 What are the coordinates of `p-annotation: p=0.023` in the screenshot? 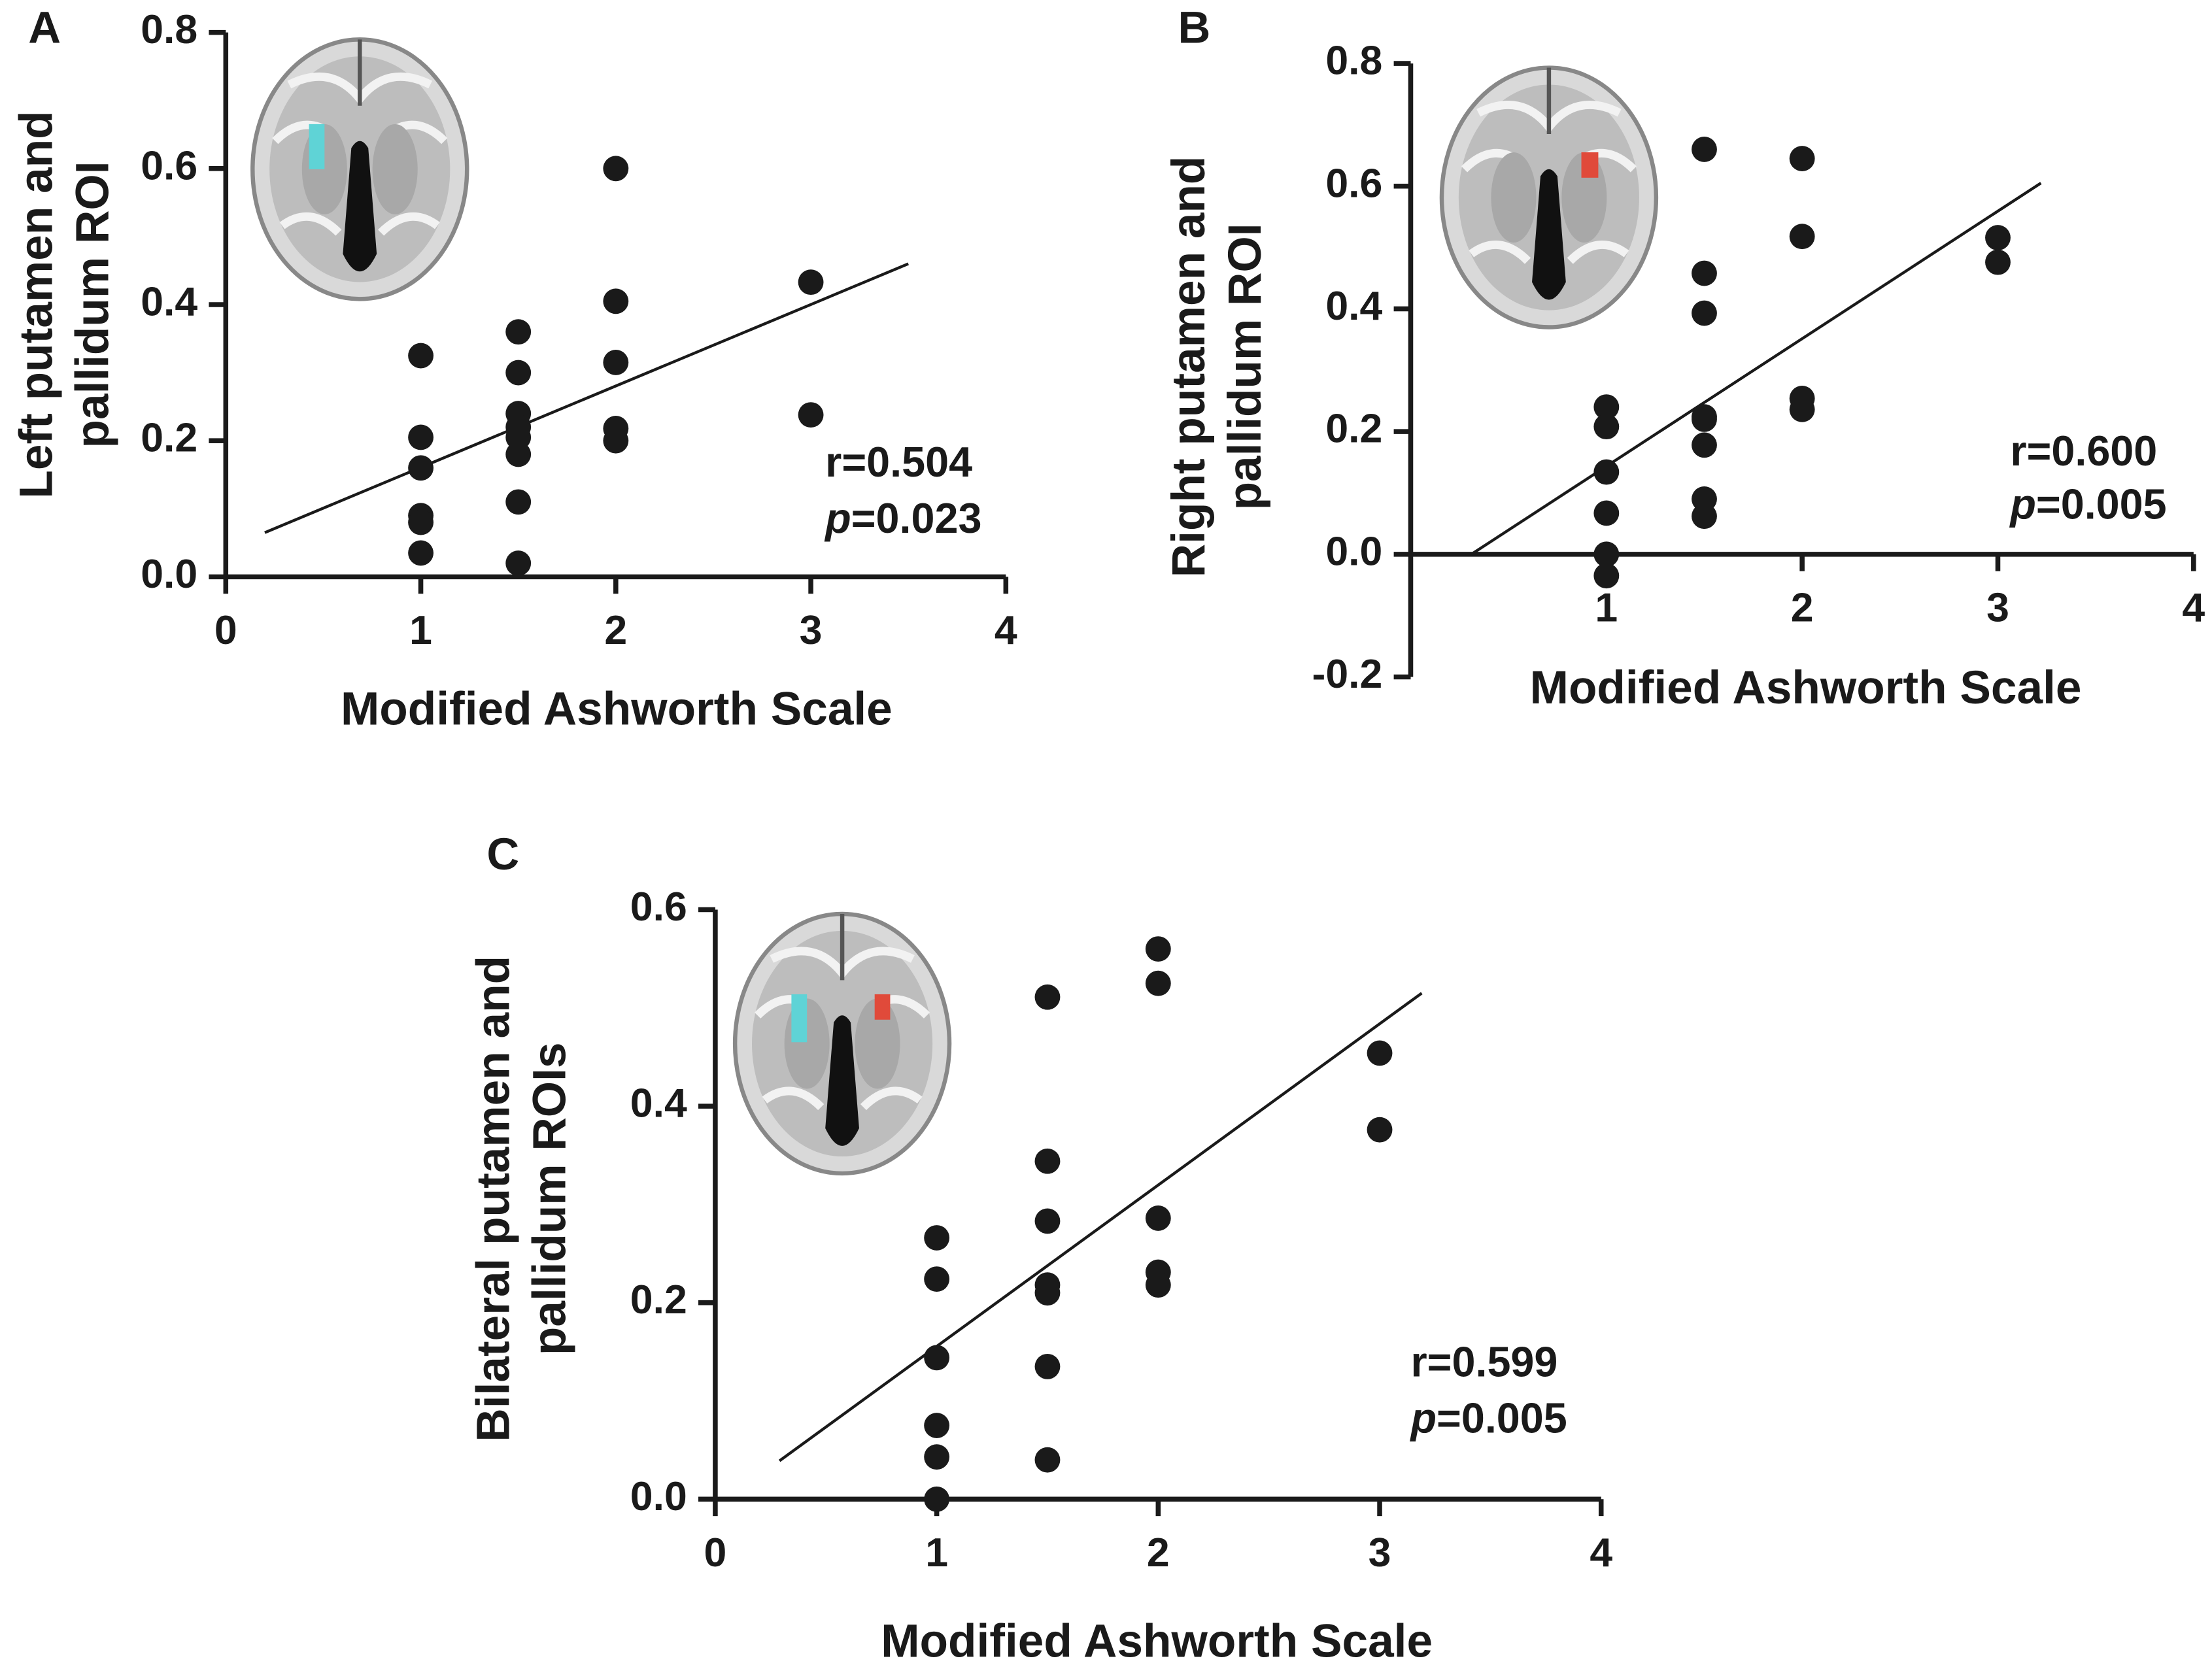 It's located at (902, 518).